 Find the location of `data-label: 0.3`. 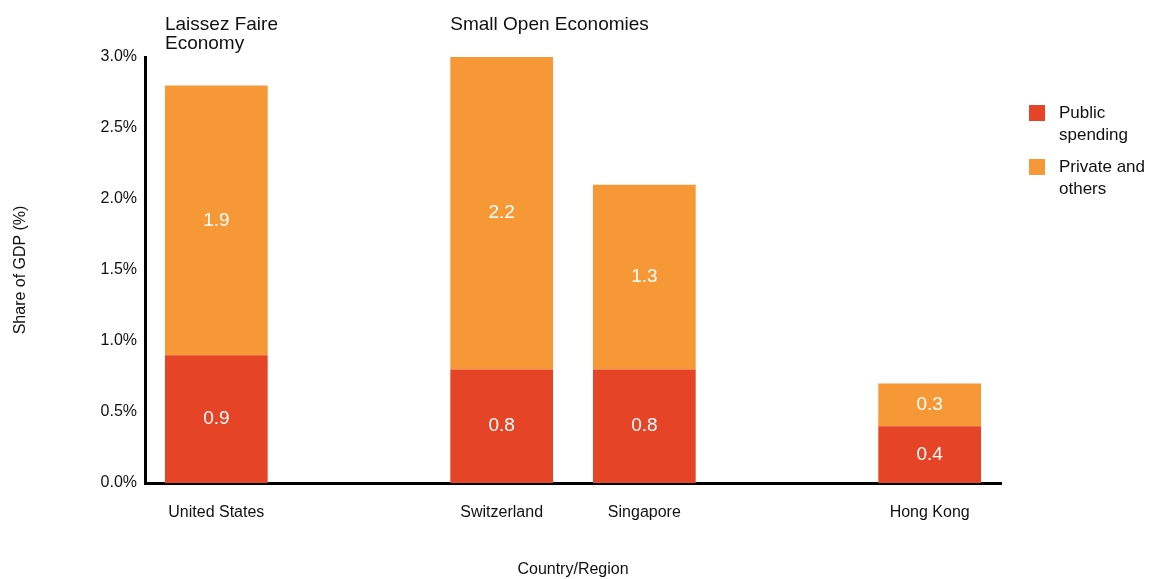

data-label: 0.3 is located at coordinates (929, 404).